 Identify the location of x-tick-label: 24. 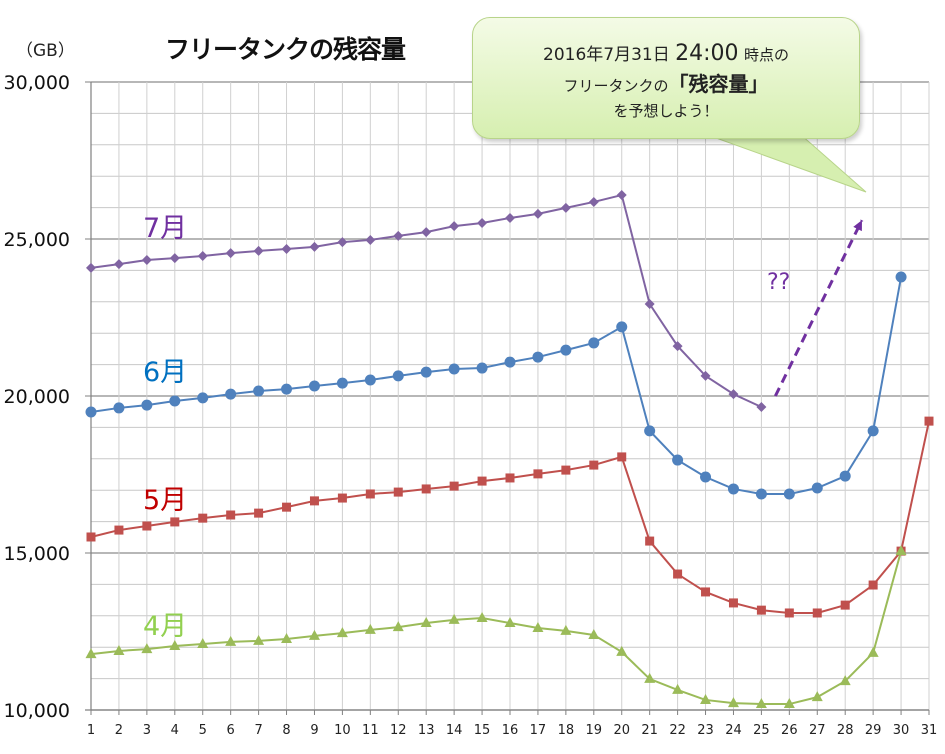
(733, 730).